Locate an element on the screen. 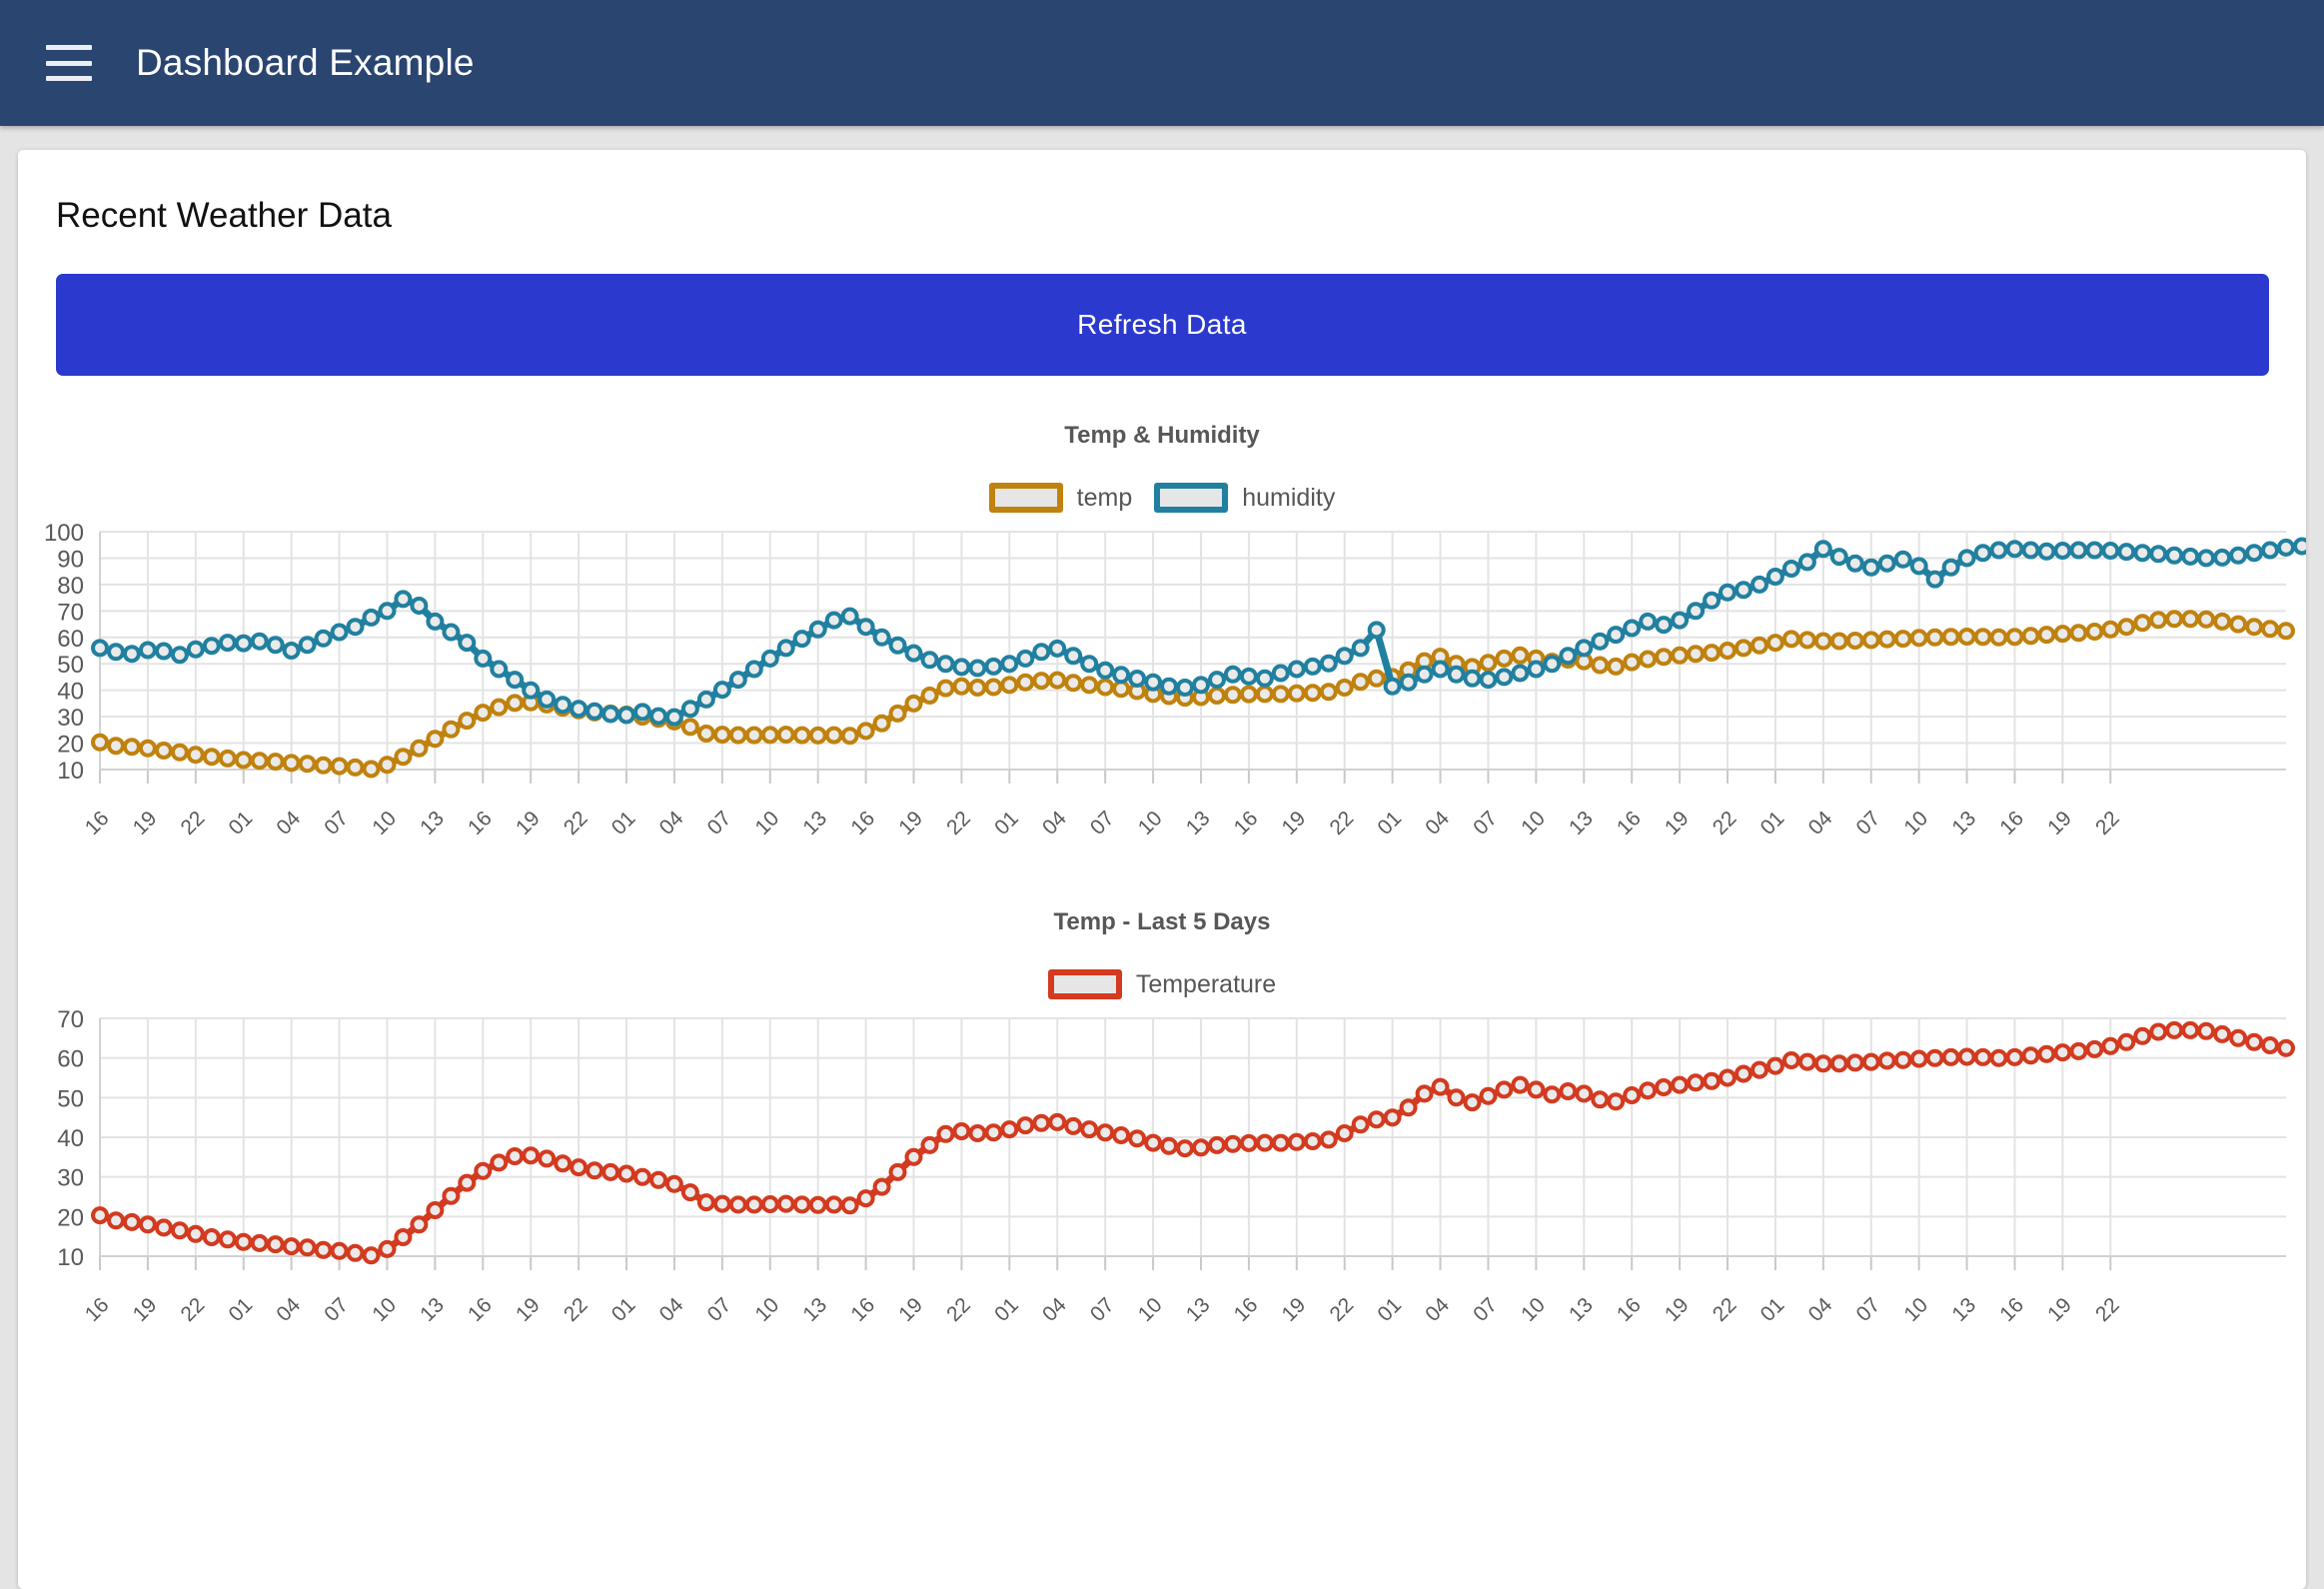 Image resolution: width=2324 pixels, height=1589 pixels. legend-label-humidity: humidity is located at coordinates (1289, 497).